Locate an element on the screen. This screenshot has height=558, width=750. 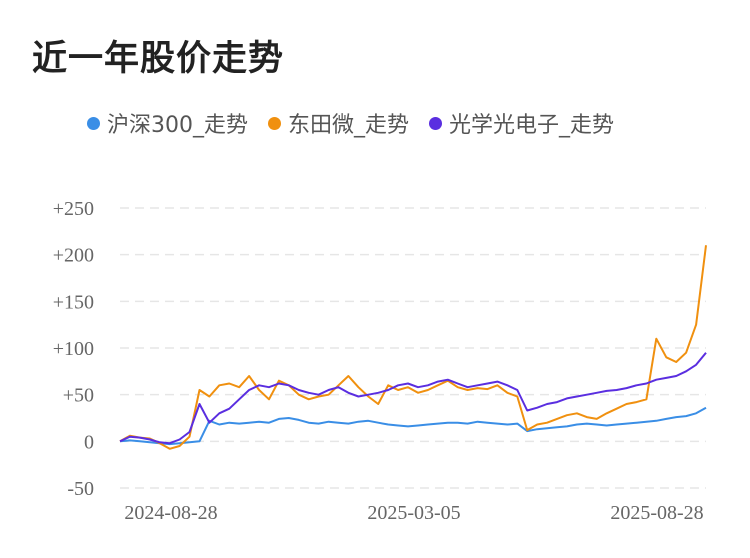
legend-item-optical: 光学光电子_走势 is located at coordinates (521, 123).